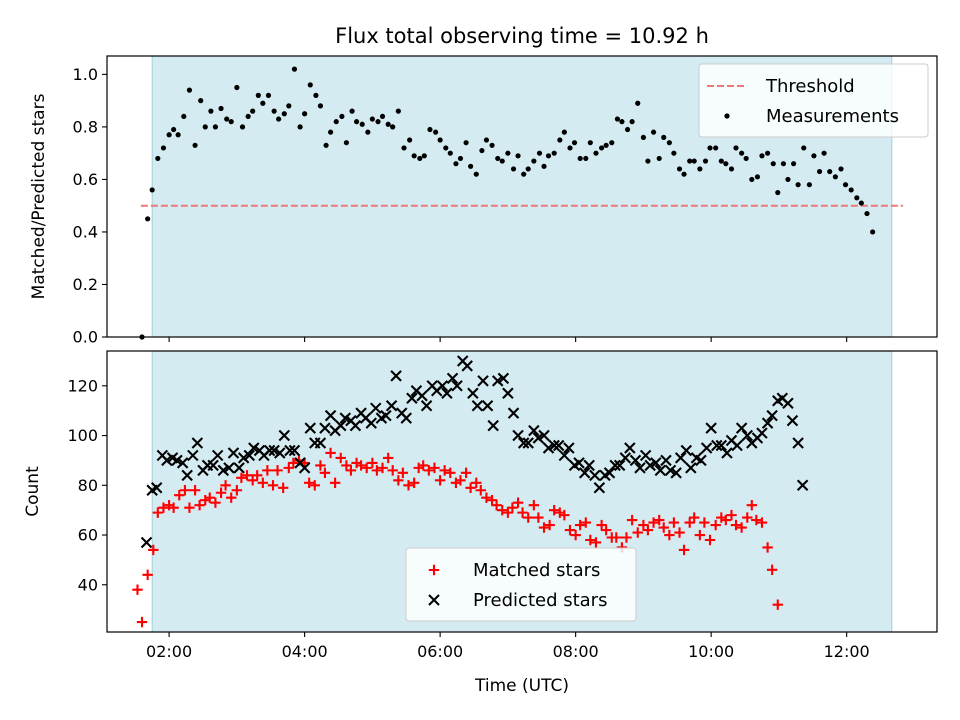 The image size is (960, 720). I want to click on x-tick-label: 08:00, so click(576, 651).